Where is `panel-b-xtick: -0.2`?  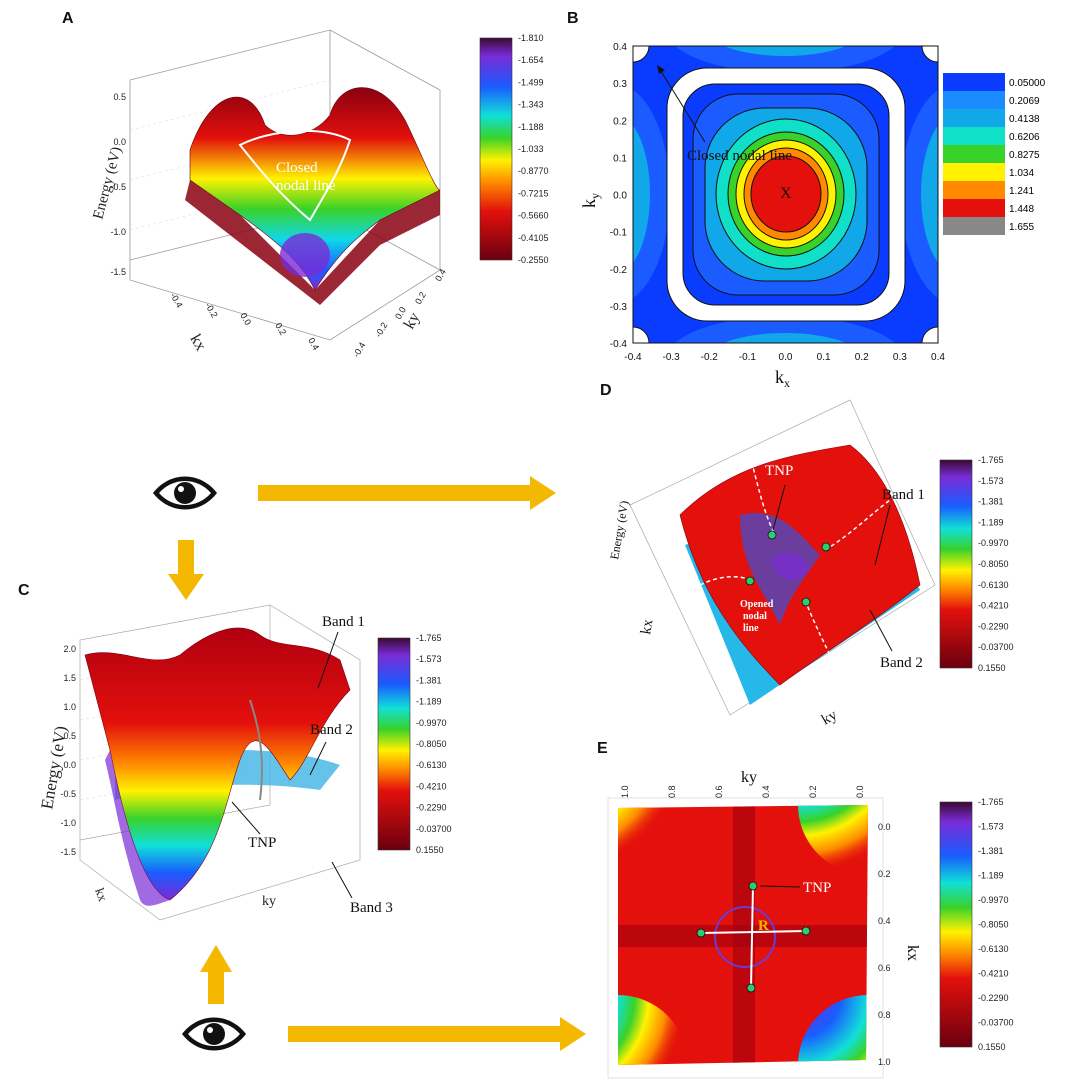 panel-b-xtick: -0.2 is located at coordinates (710, 357).